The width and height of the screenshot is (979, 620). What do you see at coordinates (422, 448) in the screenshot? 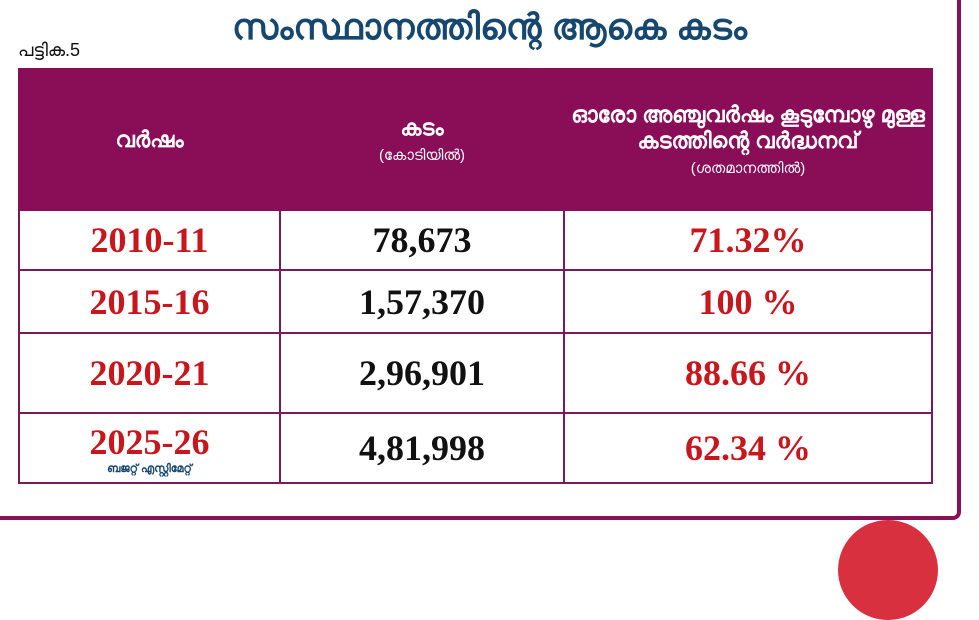
I see `debt-cell: 4,81,998` at bounding box center [422, 448].